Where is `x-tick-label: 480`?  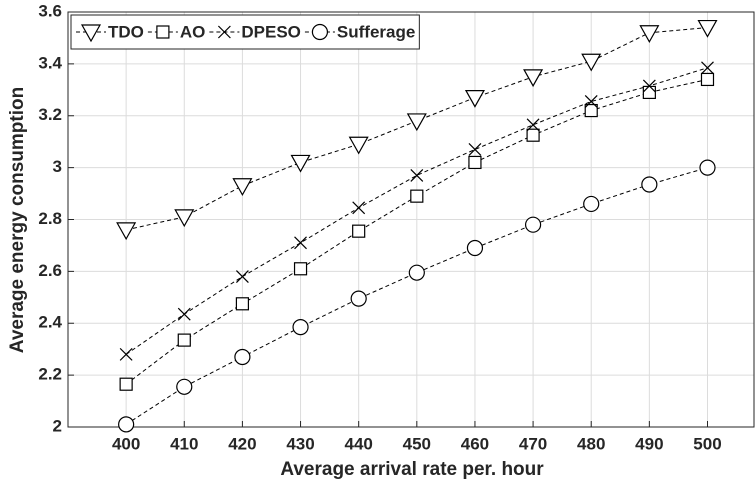
x-tick-label: 480 is located at coordinates (591, 443).